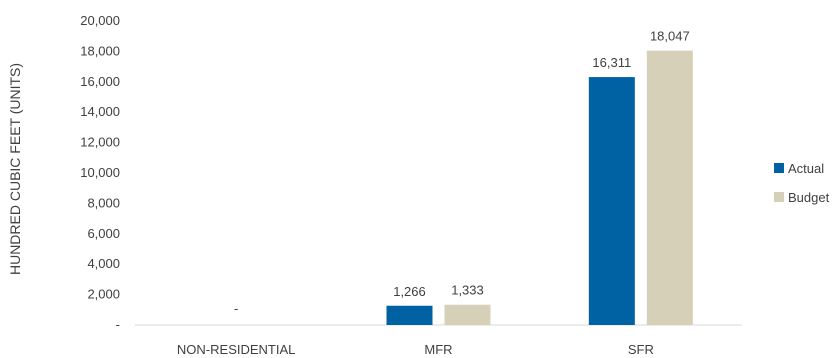  What do you see at coordinates (409, 291) in the screenshot?
I see `data-label: 1,266` at bounding box center [409, 291].